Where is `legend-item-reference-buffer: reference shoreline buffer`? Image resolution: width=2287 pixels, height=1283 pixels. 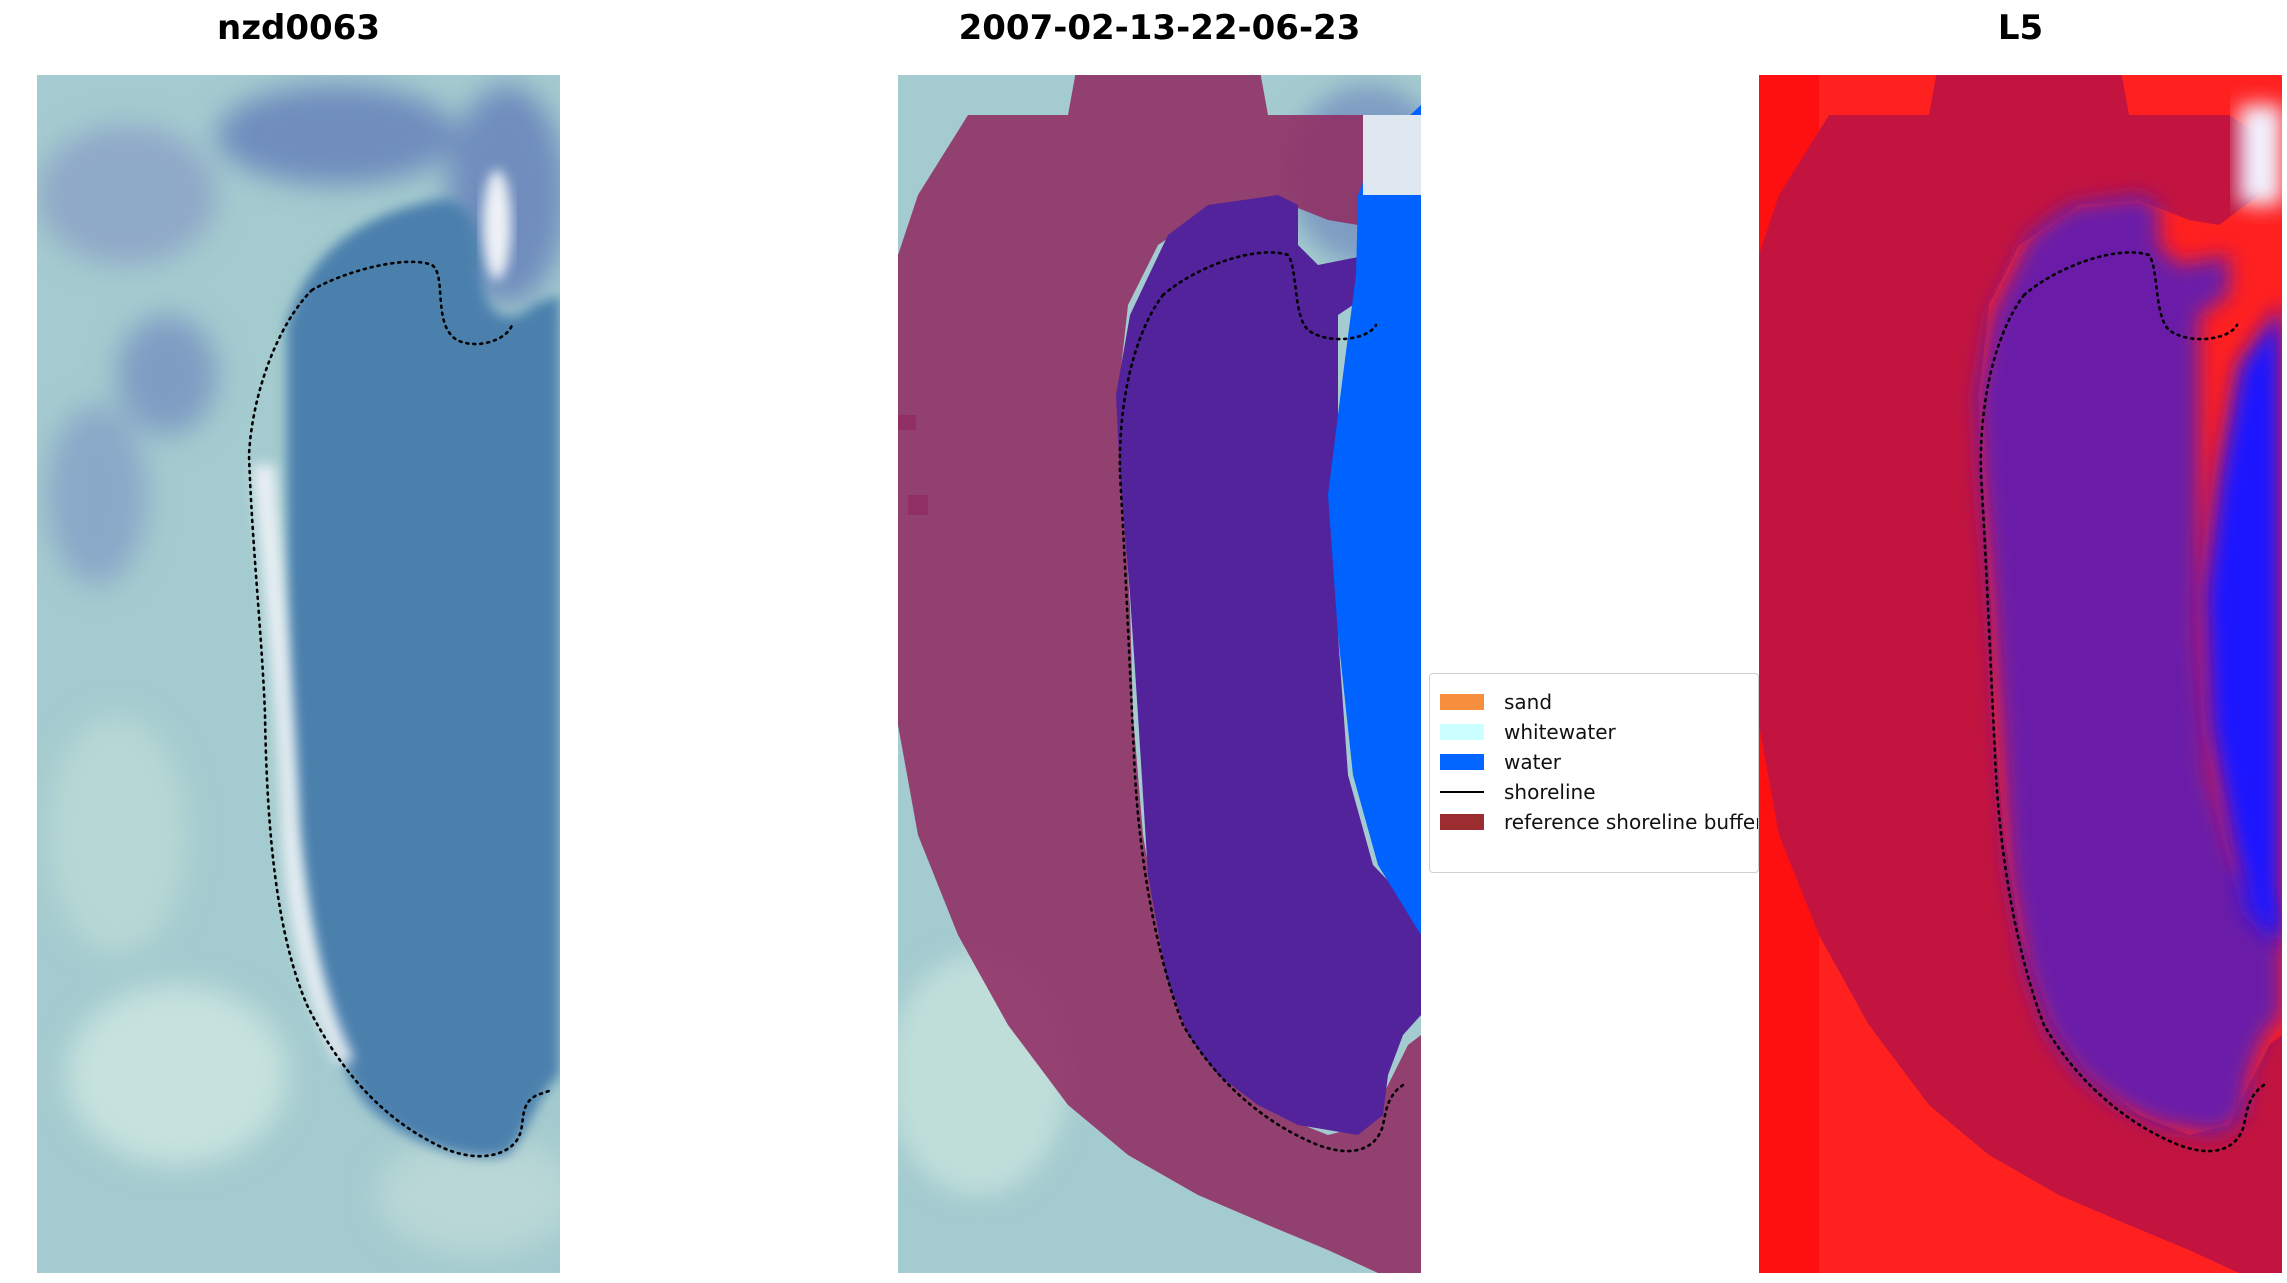
legend-item-reference-buffer: reference shoreline buffer is located at coordinates (1599, 822).